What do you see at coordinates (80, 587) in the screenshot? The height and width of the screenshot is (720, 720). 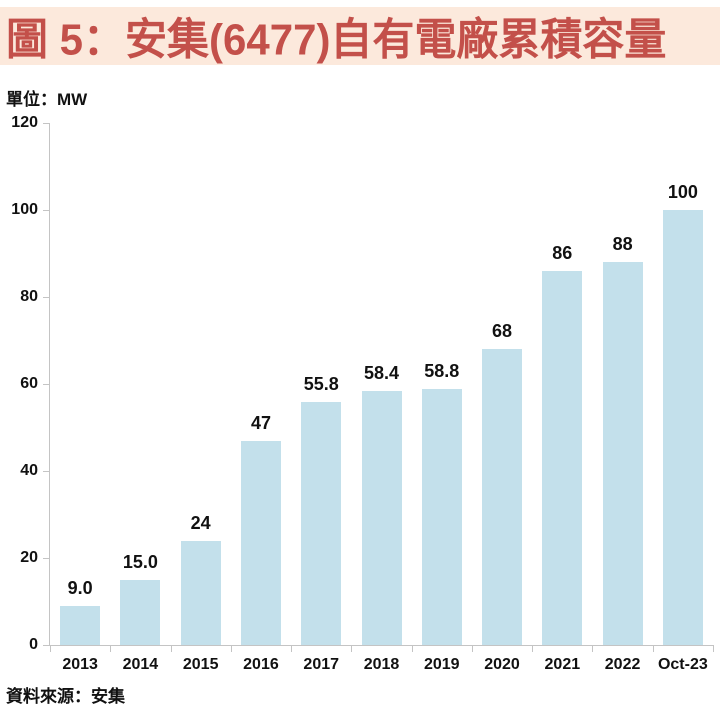 I see `bar-value-label: 9.0` at bounding box center [80, 587].